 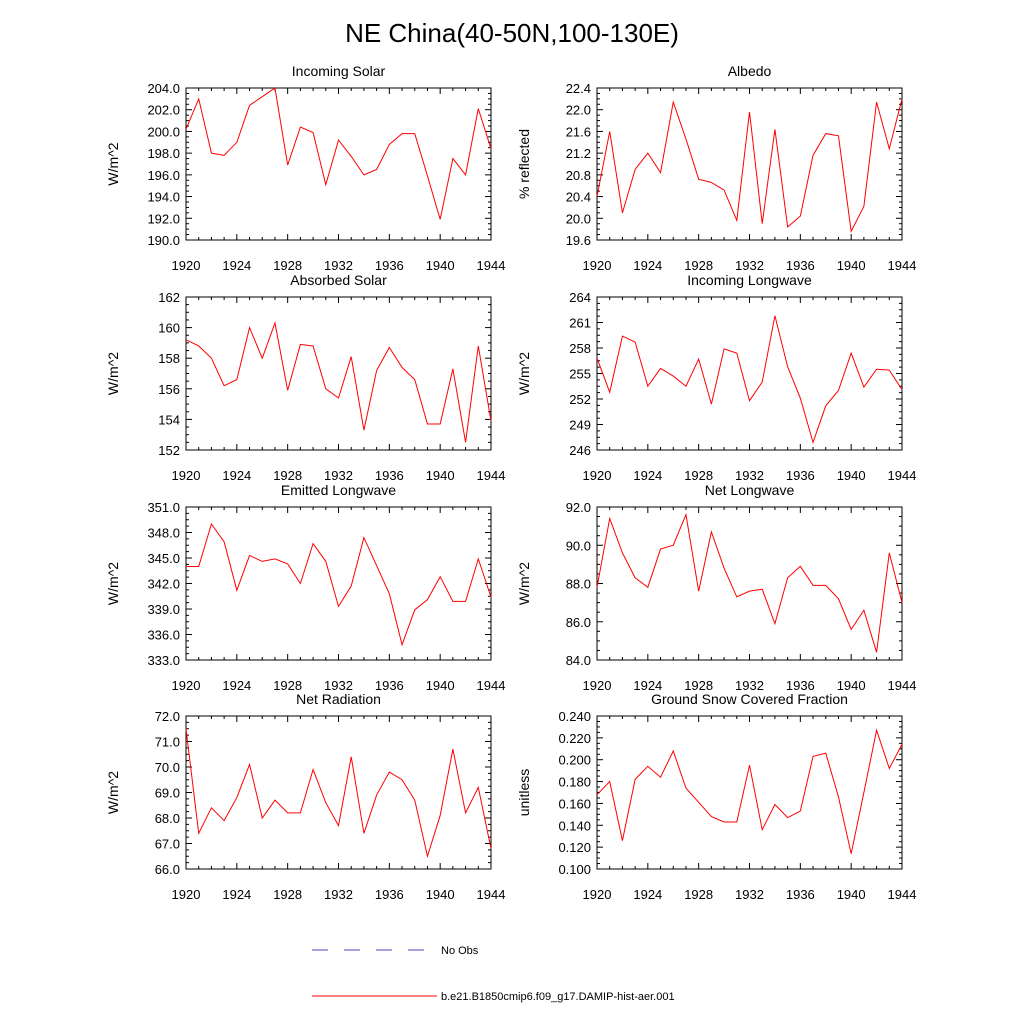 What do you see at coordinates (169, 450) in the screenshot?
I see `y-tick-label: 152` at bounding box center [169, 450].